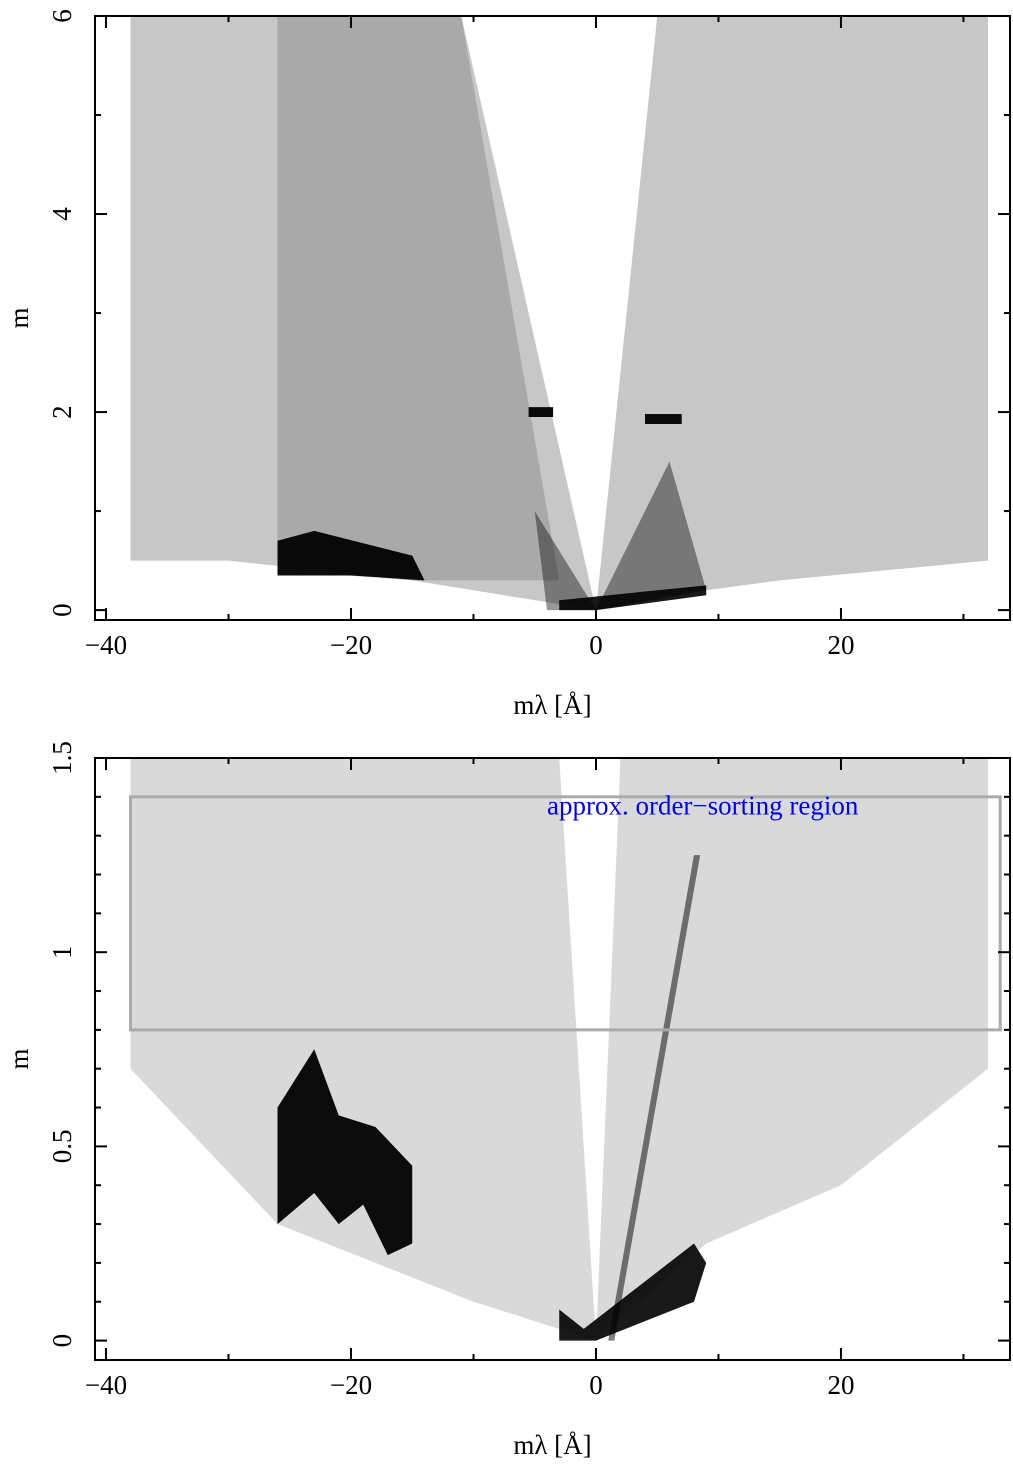 The image size is (1013, 1472). What do you see at coordinates (703, 806) in the screenshot?
I see `annotation: approx. order−sorting region` at bounding box center [703, 806].